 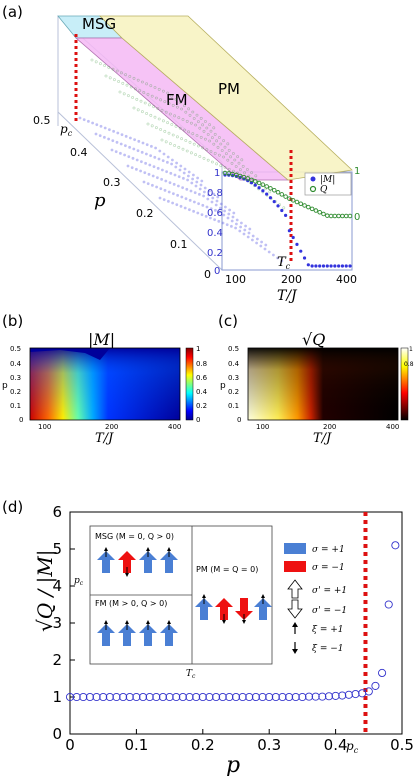 I want to click on legend-xi-minus: ξ = −1, so click(x=328, y=649).